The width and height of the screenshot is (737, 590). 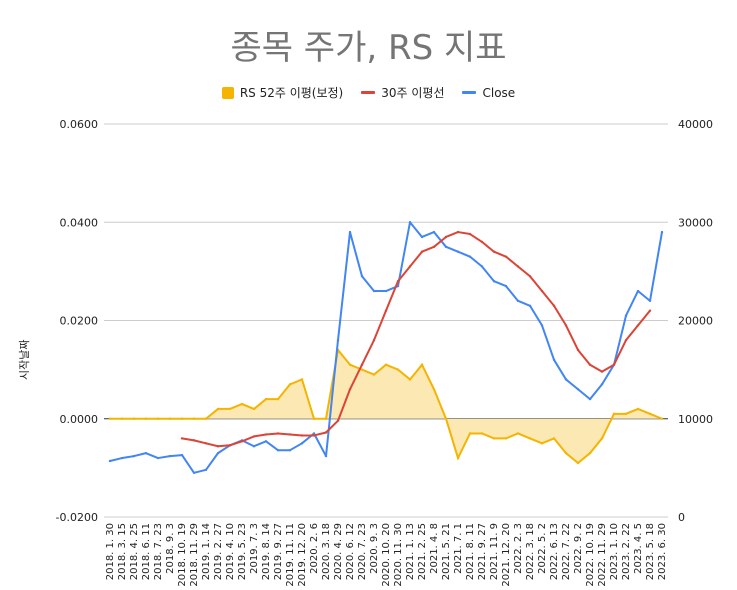 I want to click on x-tick-label: 2021. 7. 1, so click(x=458, y=548).